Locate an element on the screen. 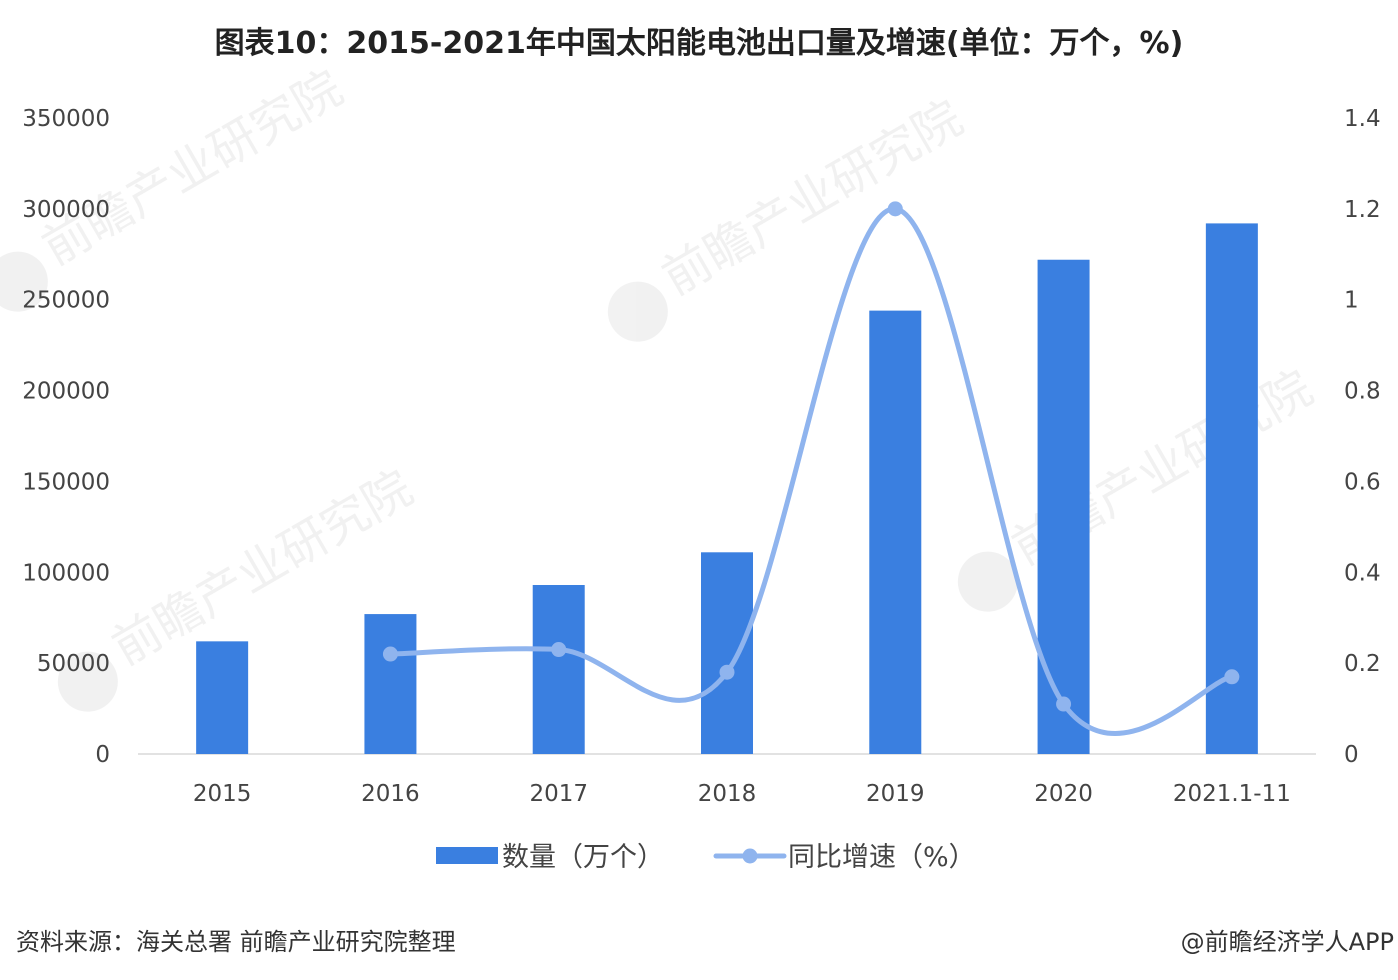  legend-line-marker is located at coordinates (750, 856).